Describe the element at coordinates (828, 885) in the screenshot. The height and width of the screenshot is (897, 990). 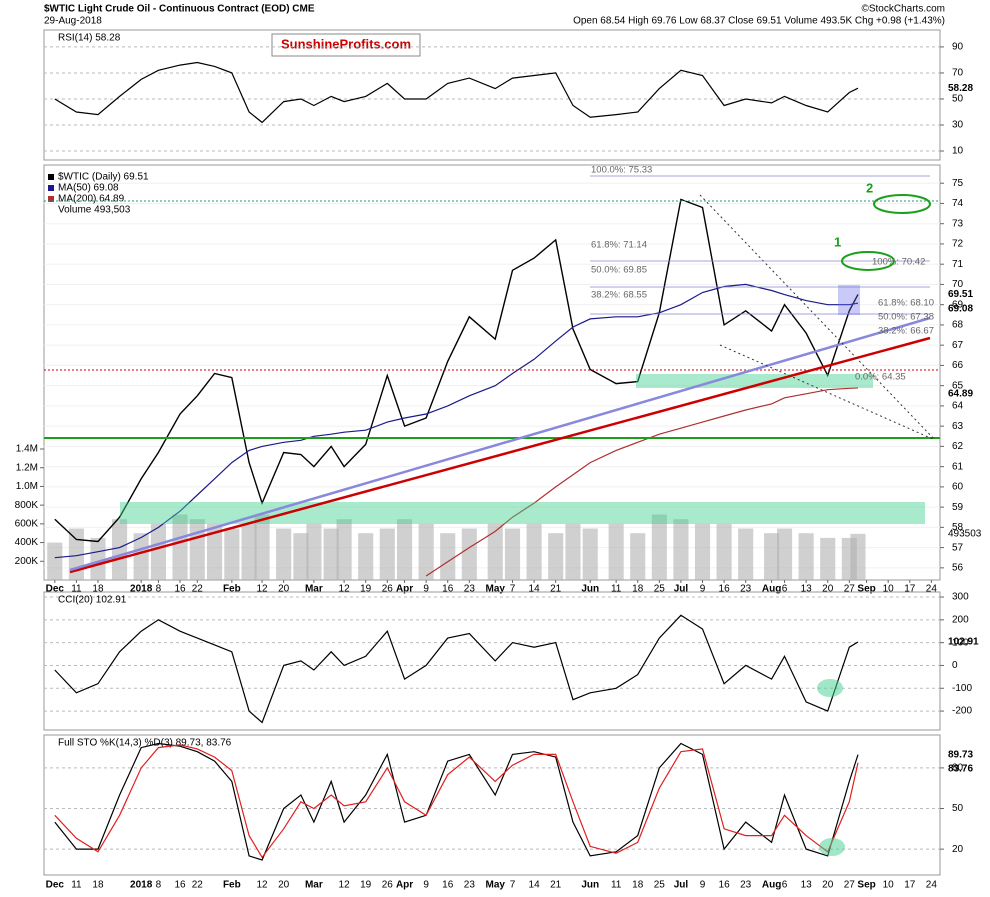
I see `x-tick-label: 20` at that location.